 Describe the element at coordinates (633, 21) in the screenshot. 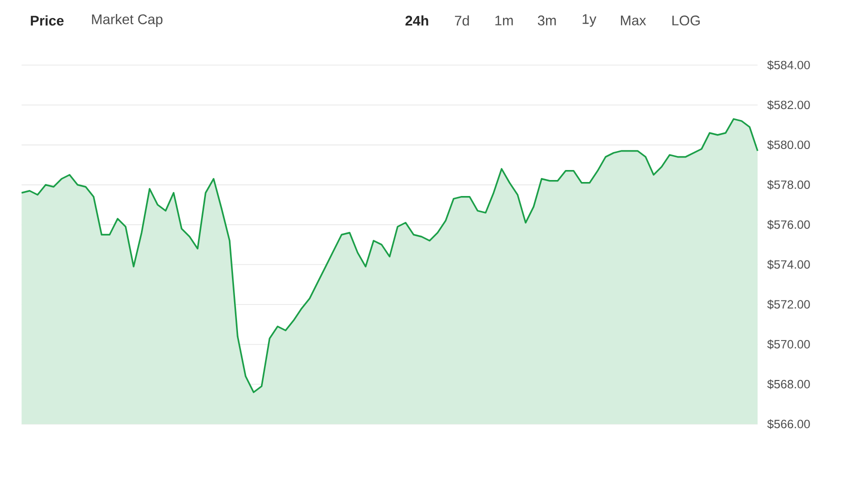

I see `text: Max` at that location.